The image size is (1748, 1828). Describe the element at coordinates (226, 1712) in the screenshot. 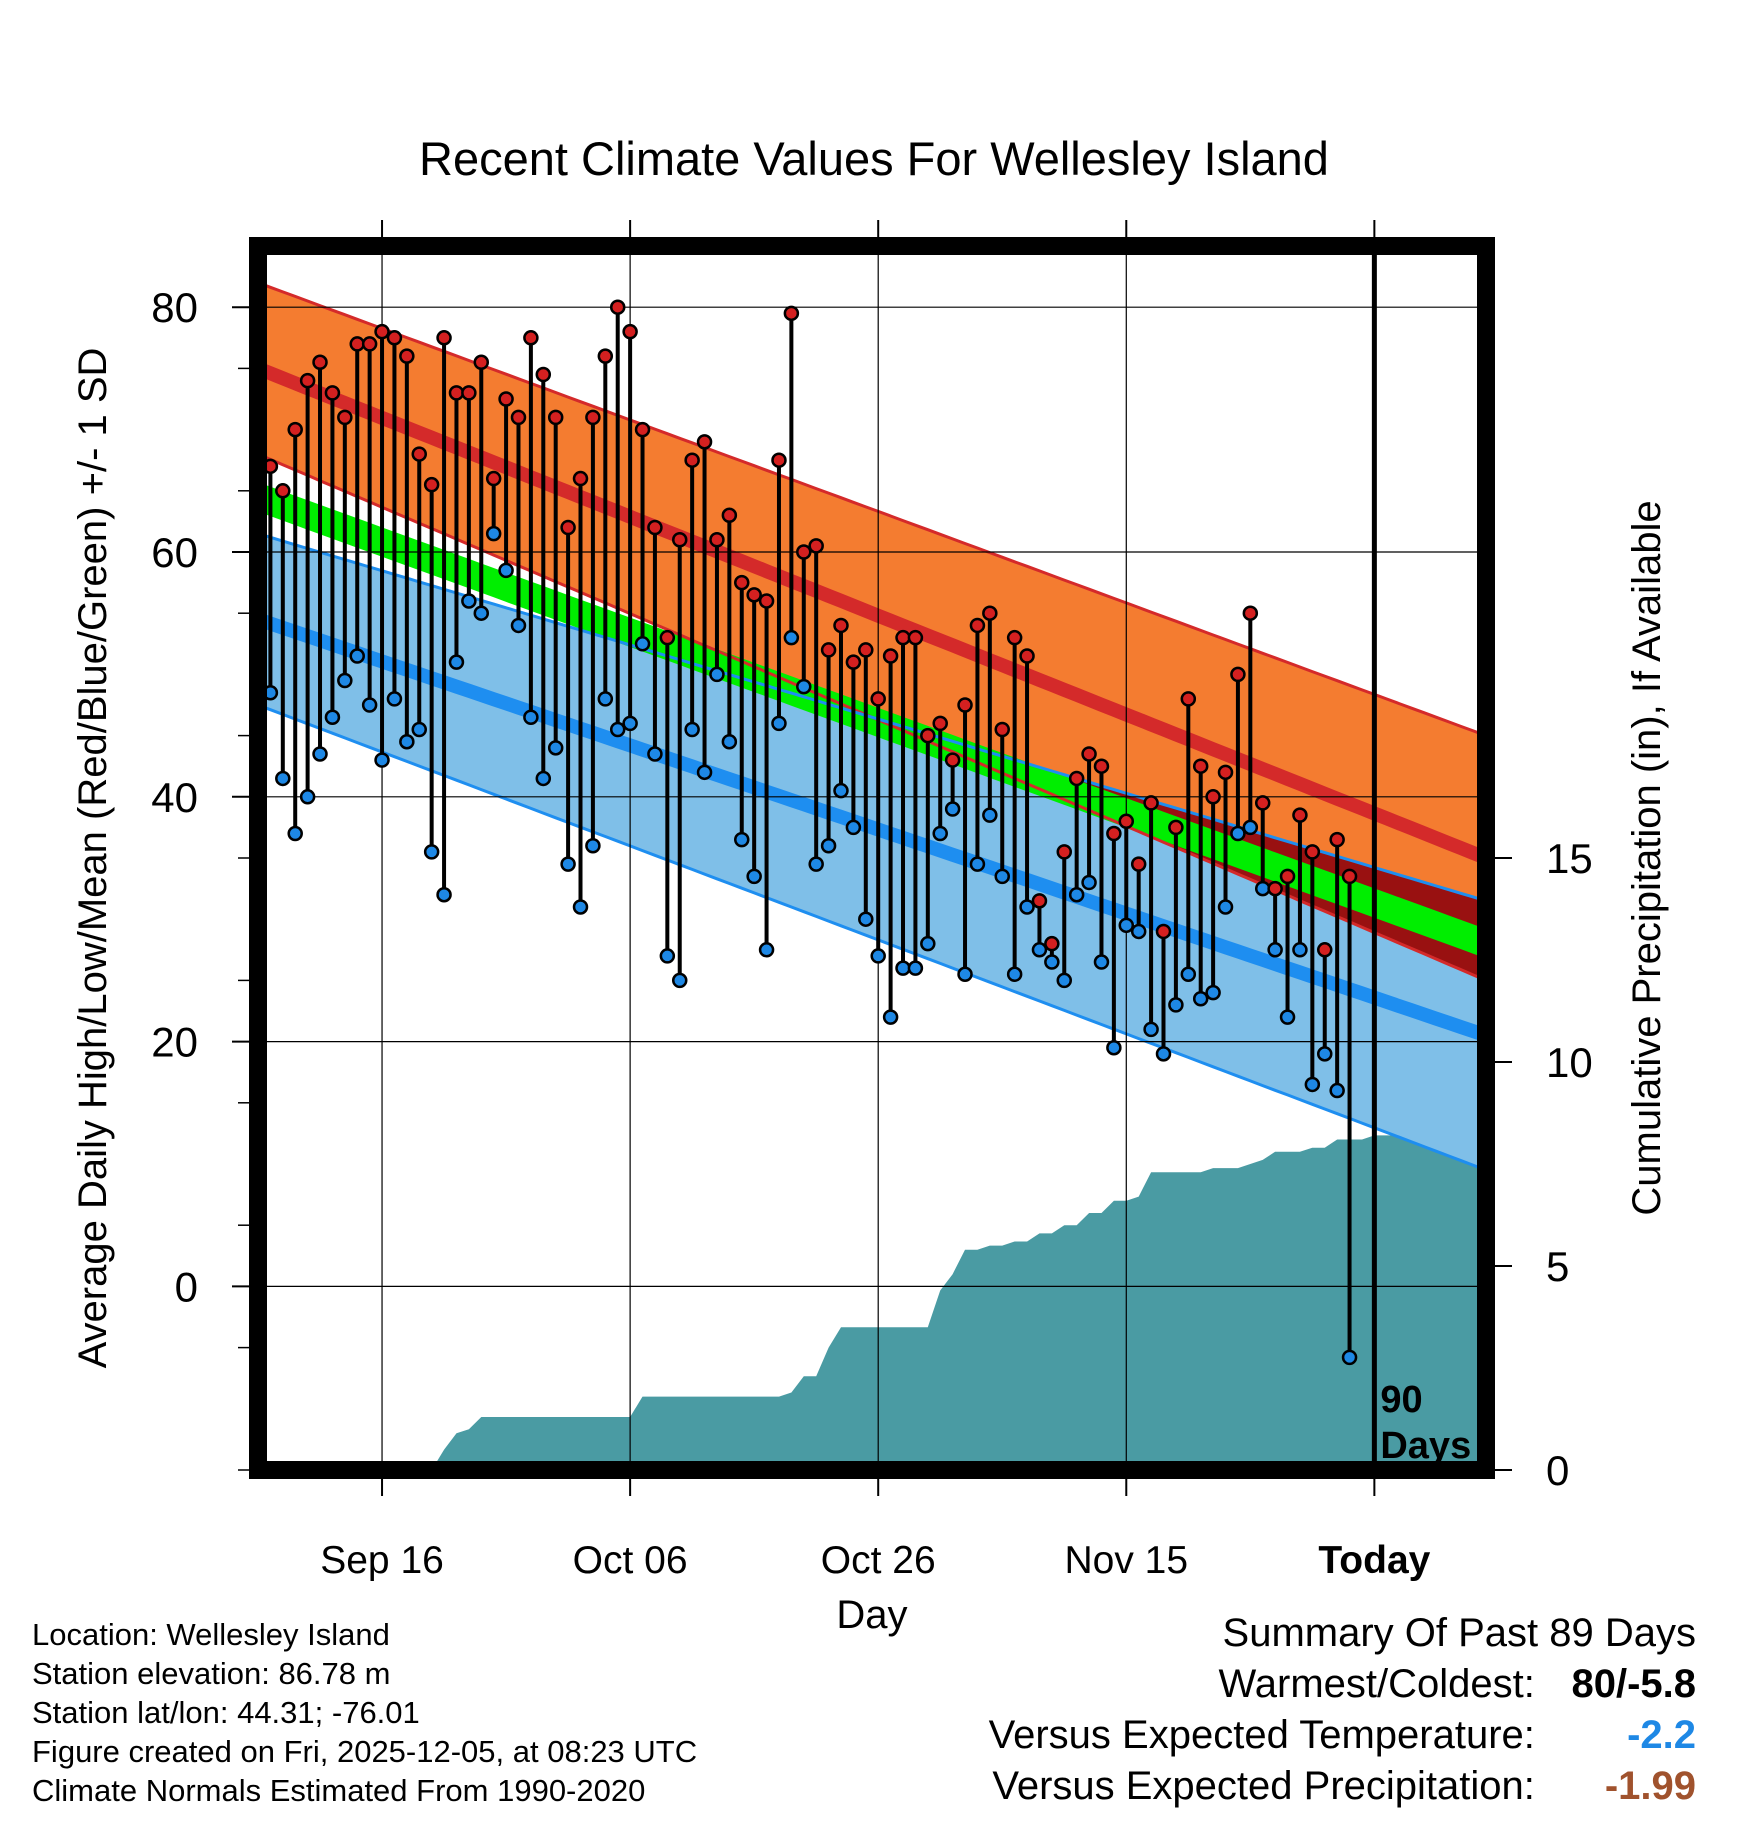

I see `latlon-text: Station lat/lon: 44.31; -76.01` at that location.